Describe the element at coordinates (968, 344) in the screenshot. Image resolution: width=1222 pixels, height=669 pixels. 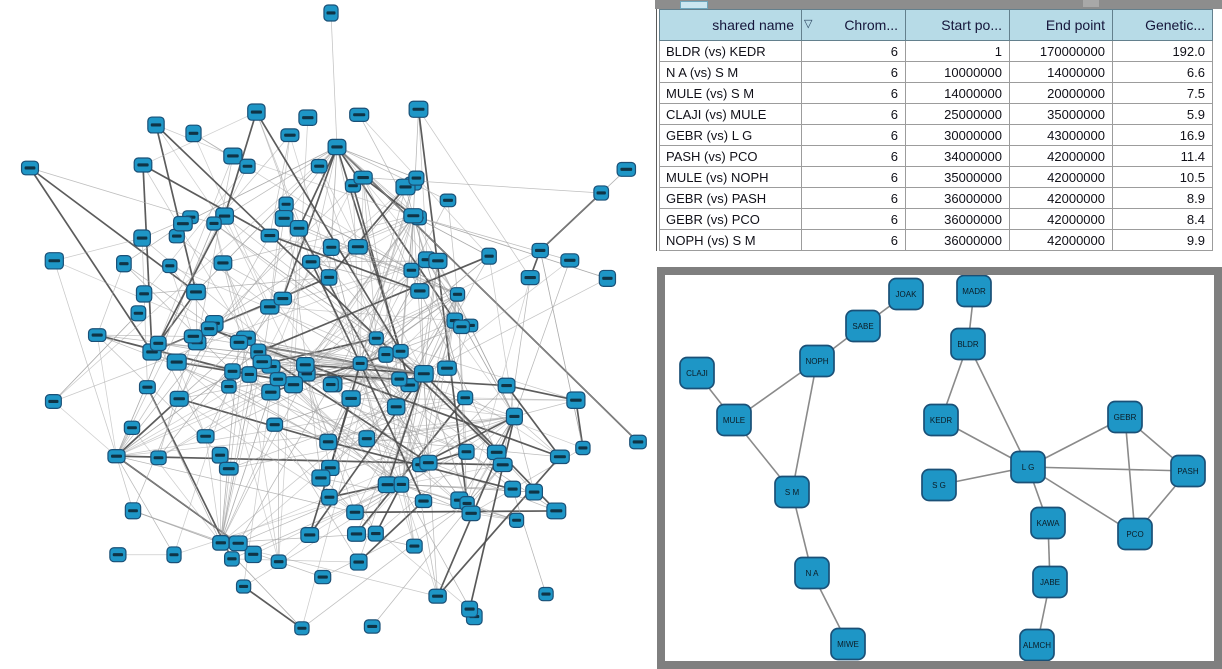
I see `network-node-BLDR: BLDR` at that location.